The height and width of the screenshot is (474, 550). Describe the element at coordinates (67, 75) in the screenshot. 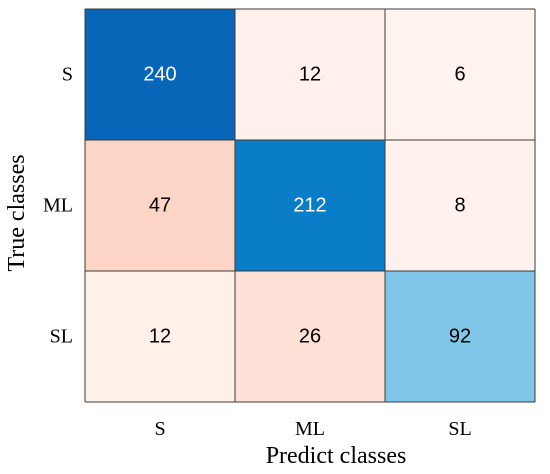

I see `y-tick-label: S` at that location.